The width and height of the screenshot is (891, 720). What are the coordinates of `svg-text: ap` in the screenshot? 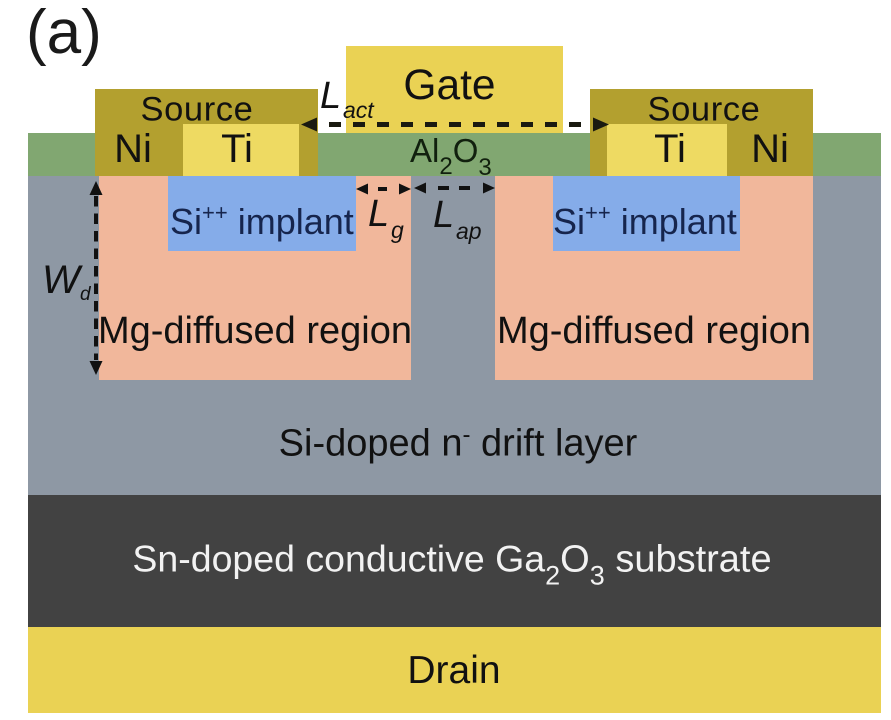 It's located at (469, 231).